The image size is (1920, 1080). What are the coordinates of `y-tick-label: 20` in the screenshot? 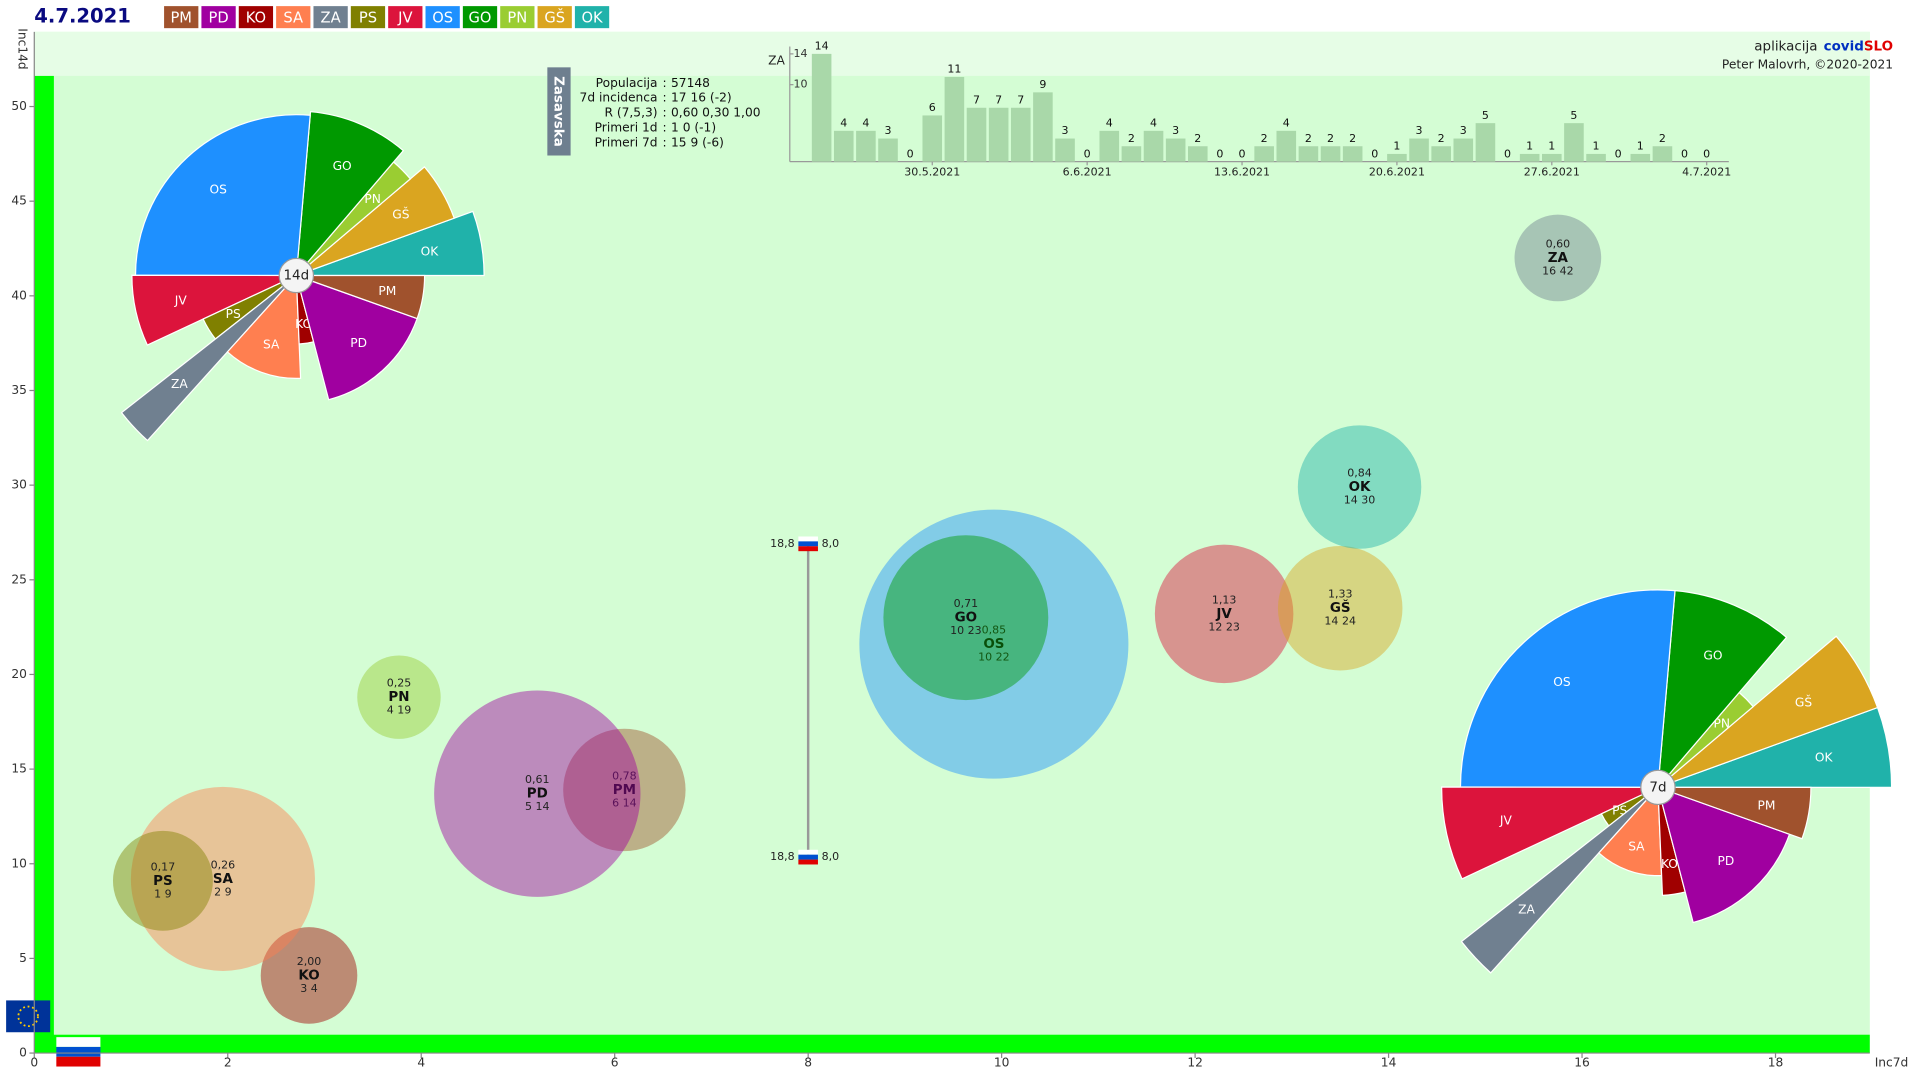 It's located at (19, 674).